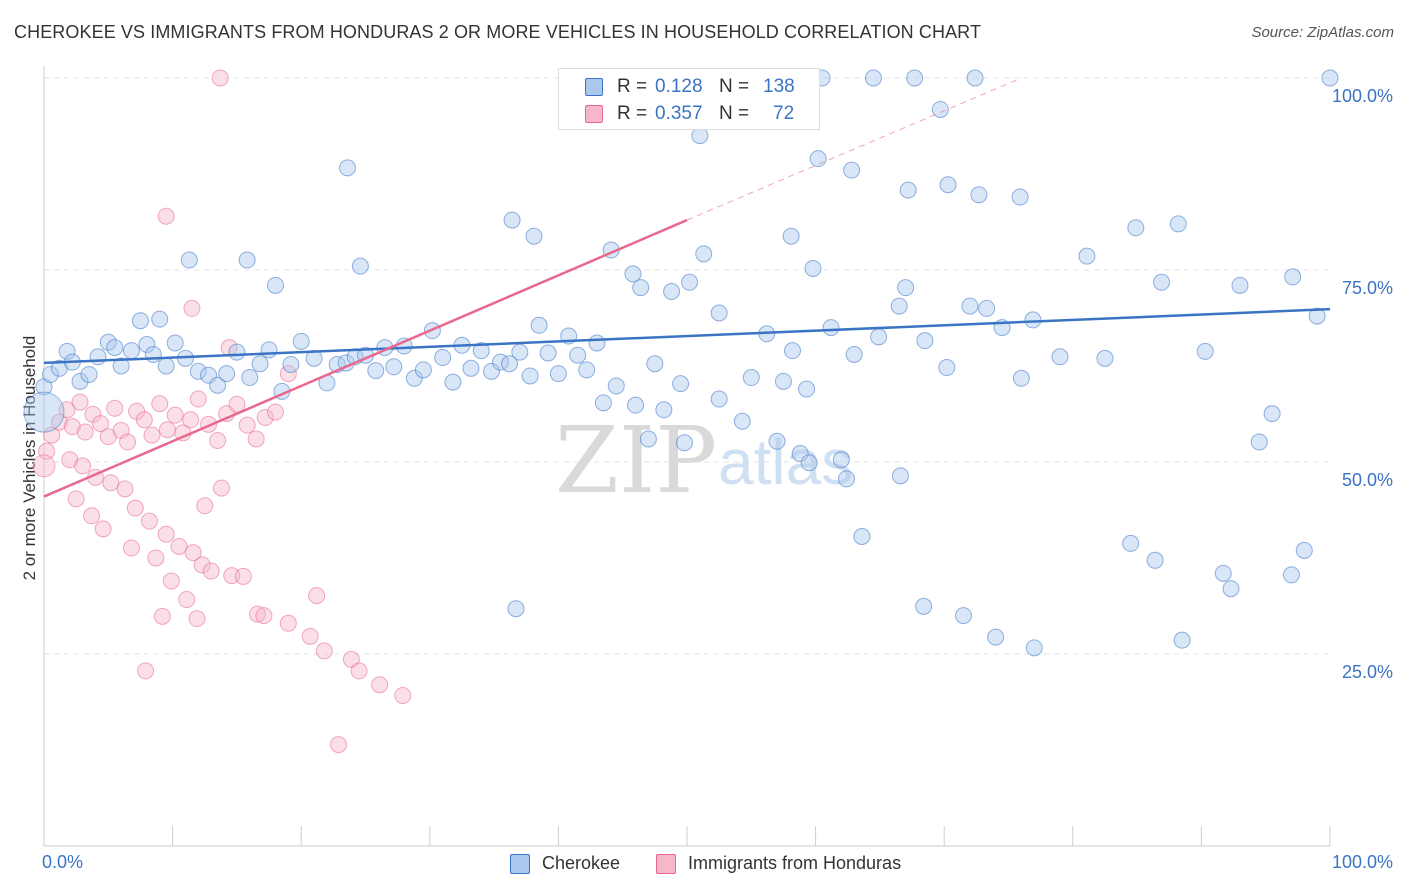 The image size is (1406, 892). Describe the element at coordinates (1367, 480) in the screenshot. I see `y-tick-label: 50.0%` at that location.